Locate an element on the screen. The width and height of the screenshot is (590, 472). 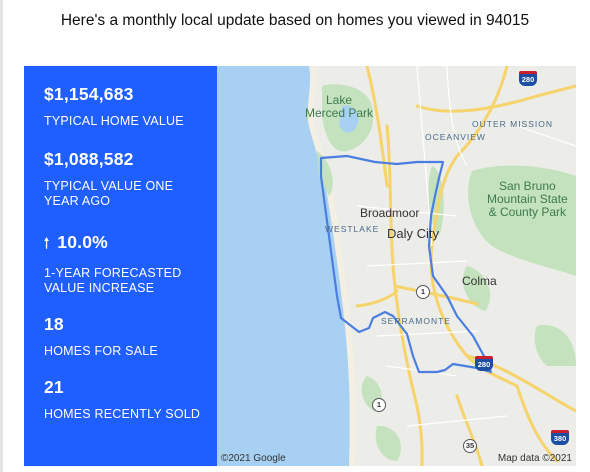
san-bruno-park-area is located at coordinates (522, 220).